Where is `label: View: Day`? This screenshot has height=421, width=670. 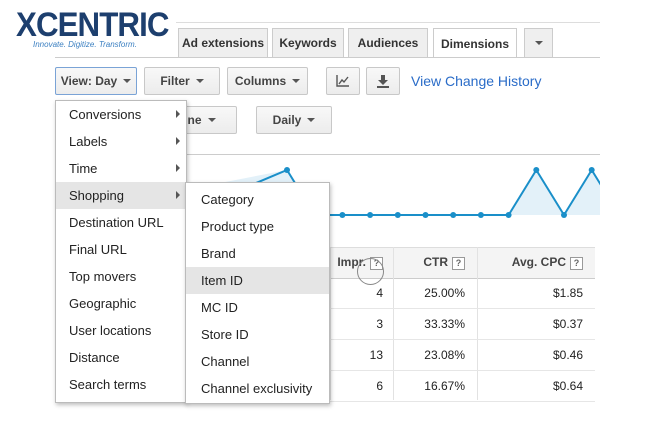
label: View: Day is located at coordinates (89, 81).